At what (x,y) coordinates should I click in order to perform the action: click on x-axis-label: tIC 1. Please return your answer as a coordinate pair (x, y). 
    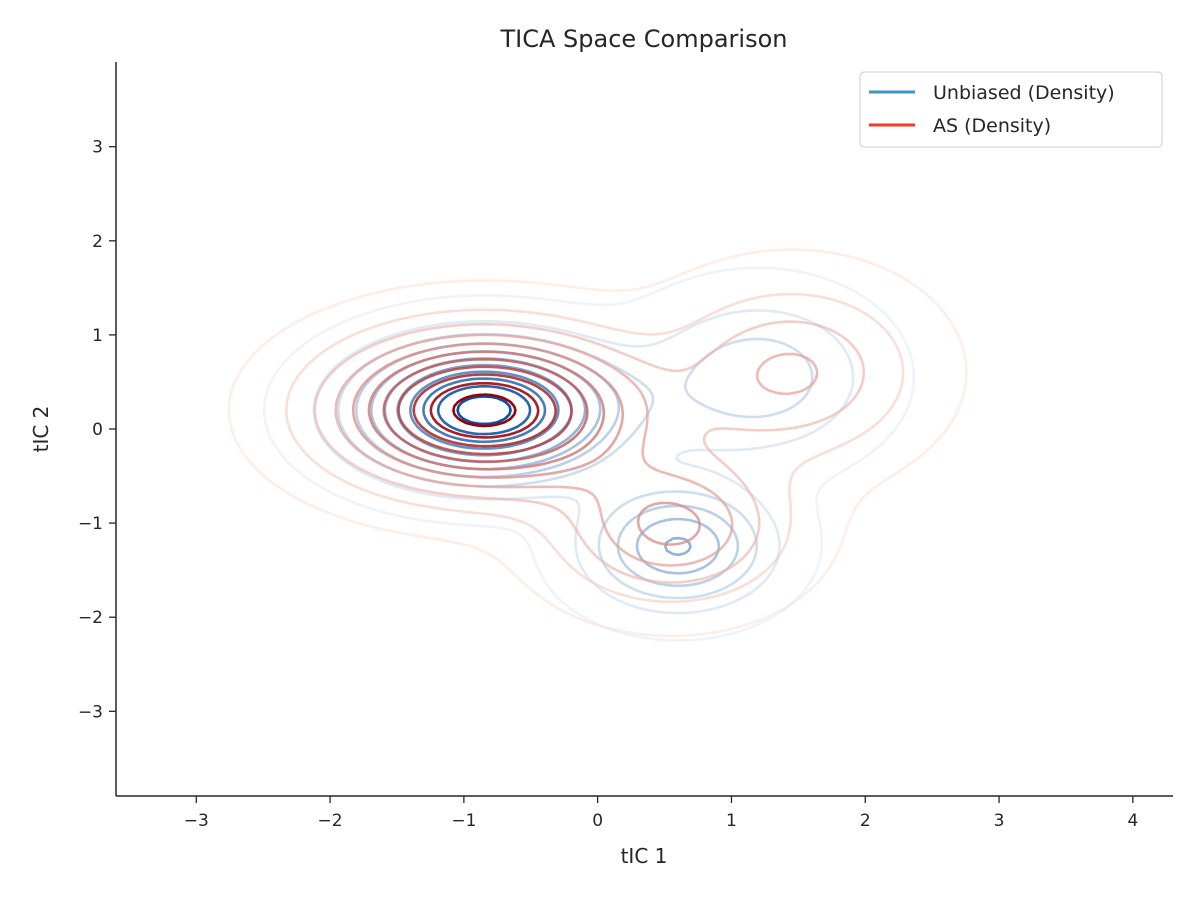
    Looking at the image, I should click on (644, 856).